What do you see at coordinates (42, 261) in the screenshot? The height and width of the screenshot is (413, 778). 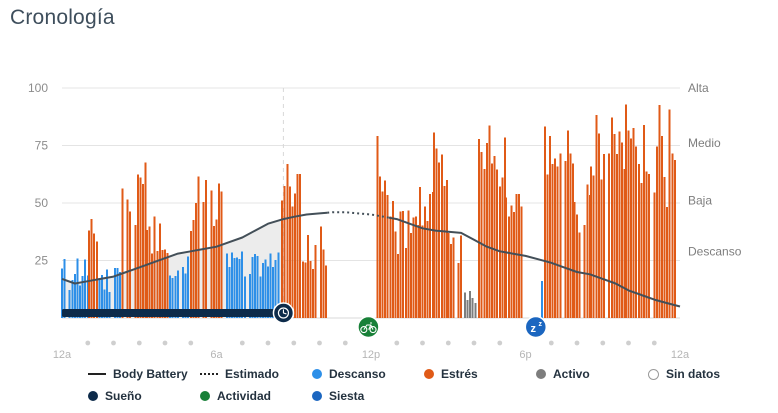 I see `y-axis-tick-label: 25` at bounding box center [42, 261].